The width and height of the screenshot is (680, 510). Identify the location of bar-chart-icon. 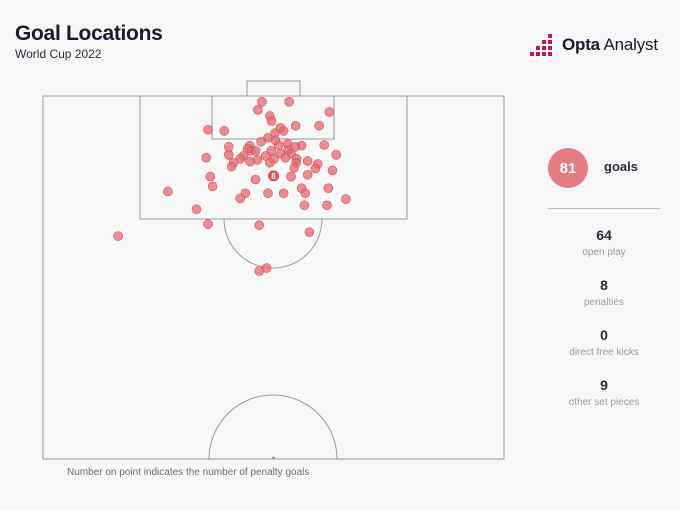
(541, 45).